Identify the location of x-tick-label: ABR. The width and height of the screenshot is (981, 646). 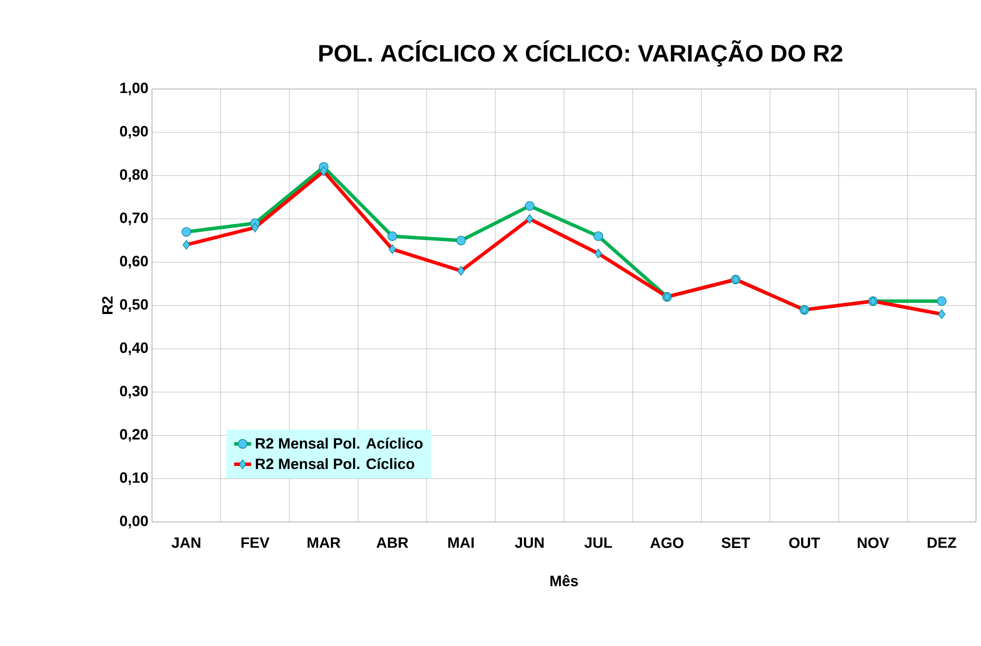
(392, 543).